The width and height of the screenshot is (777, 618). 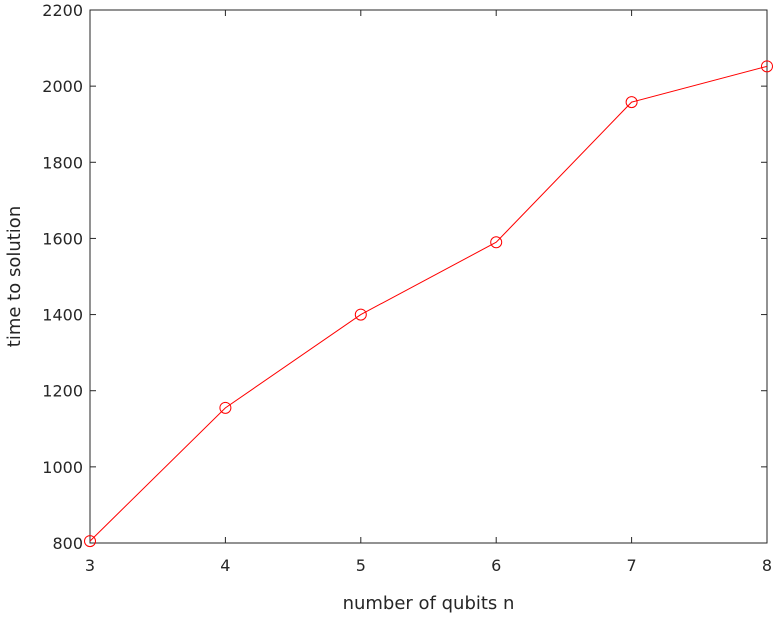 I want to click on x-axis-label: number of qubits n, so click(x=429, y=603).